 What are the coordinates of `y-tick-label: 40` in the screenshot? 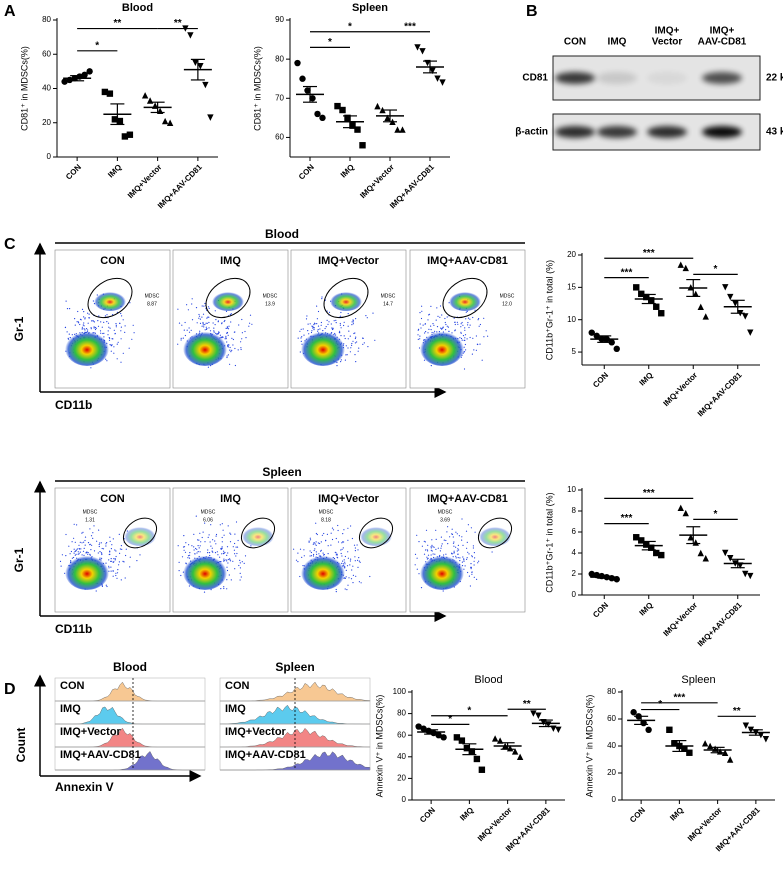 It's located at (46, 88).